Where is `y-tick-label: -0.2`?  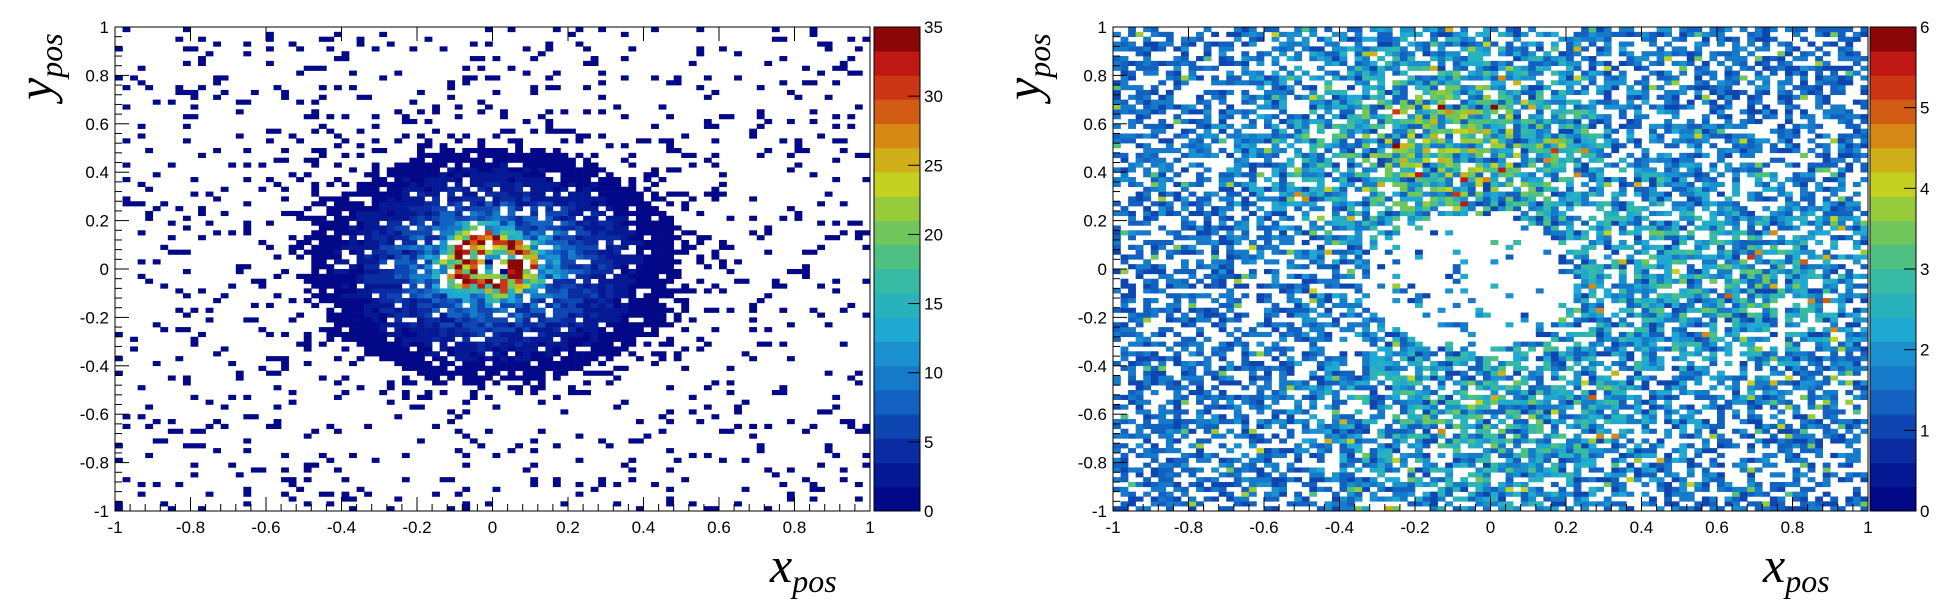 y-tick-label: -0.2 is located at coordinates (94, 317).